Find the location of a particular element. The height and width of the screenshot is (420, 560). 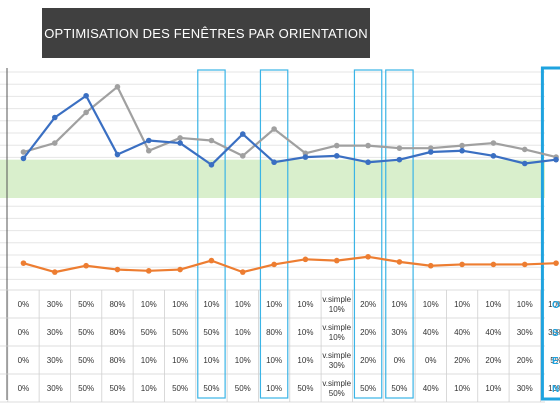

table-cell: 5% is located at coordinates (555, 360).